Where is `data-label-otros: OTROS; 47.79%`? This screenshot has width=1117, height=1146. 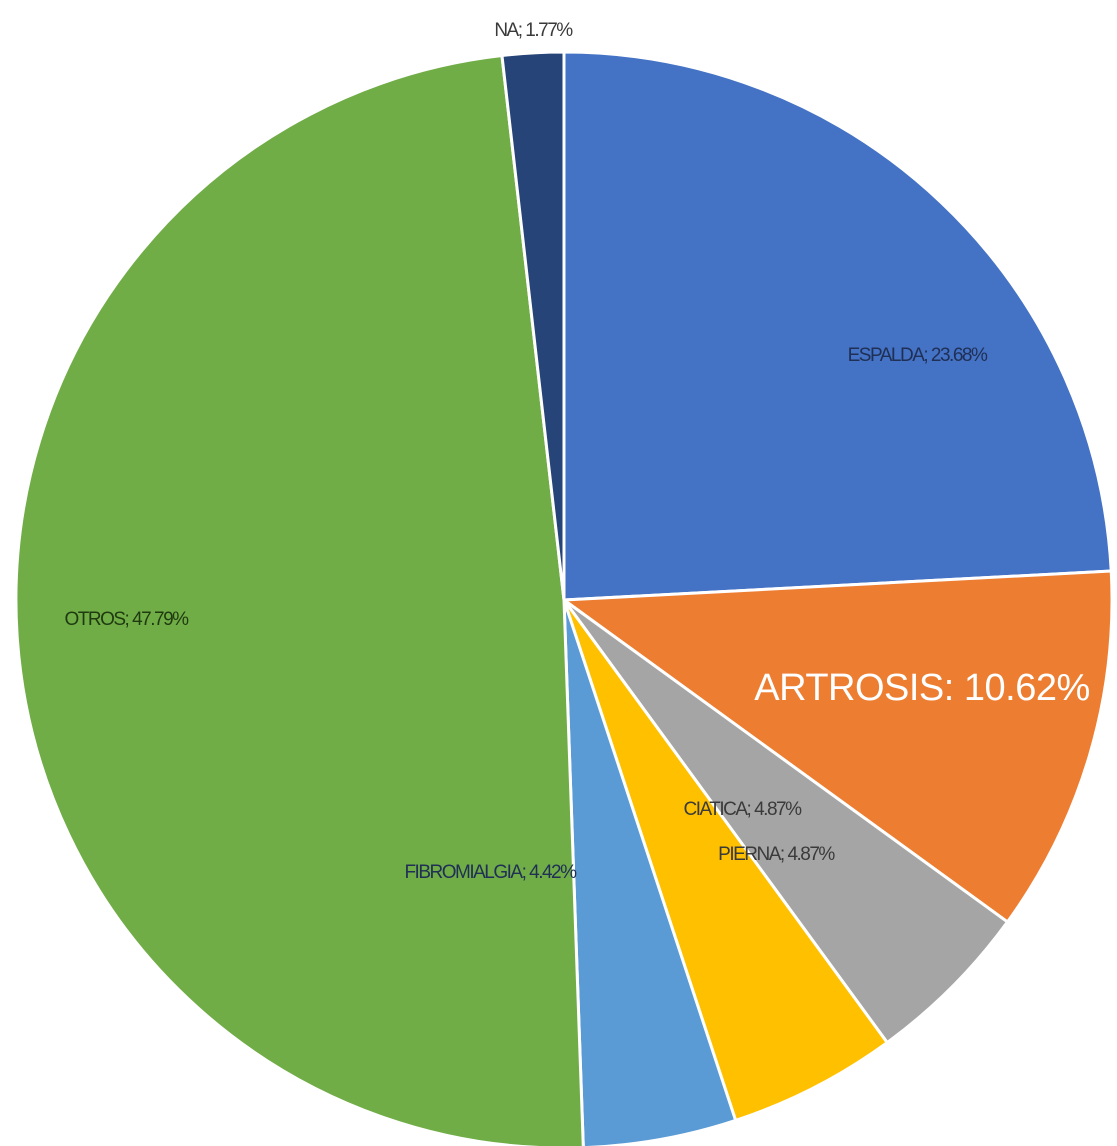
data-label-otros: OTROS; 47.79% is located at coordinates (126, 619).